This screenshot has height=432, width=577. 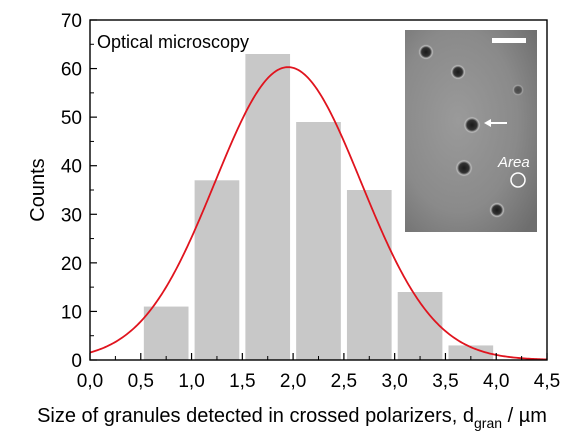 I want to click on y-tick-label: 50, so click(x=71, y=118).